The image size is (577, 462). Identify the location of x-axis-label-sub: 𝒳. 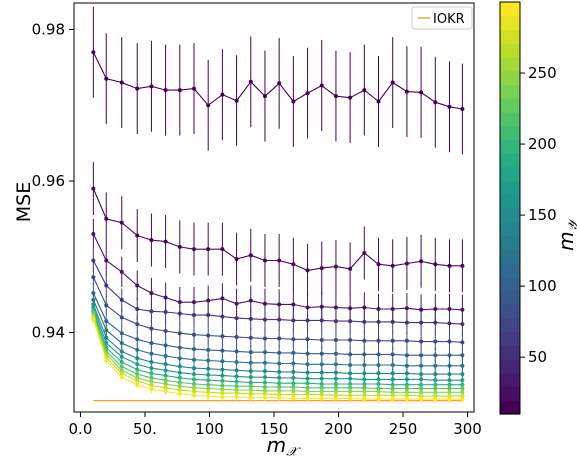
(293, 452).